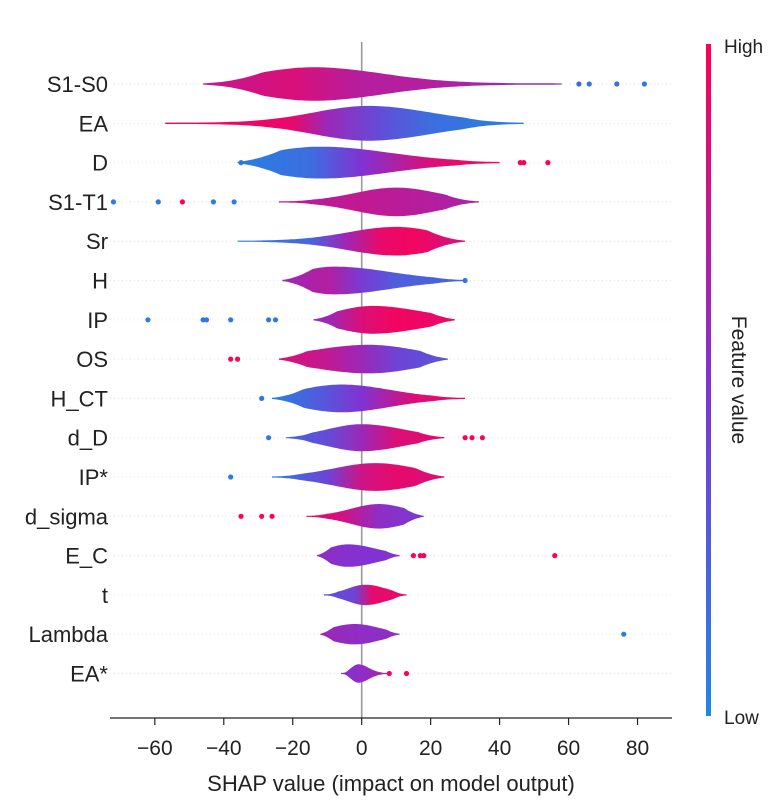 Image resolution: width=775 pixels, height=811 pixels. I want to click on violin-S1-T1, so click(378, 202).